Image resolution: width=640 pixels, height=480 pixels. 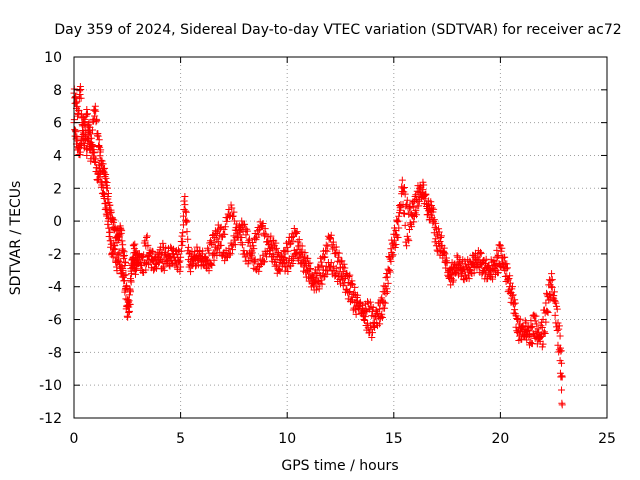 I want to click on y-tick-label: 2, so click(x=57, y=189).